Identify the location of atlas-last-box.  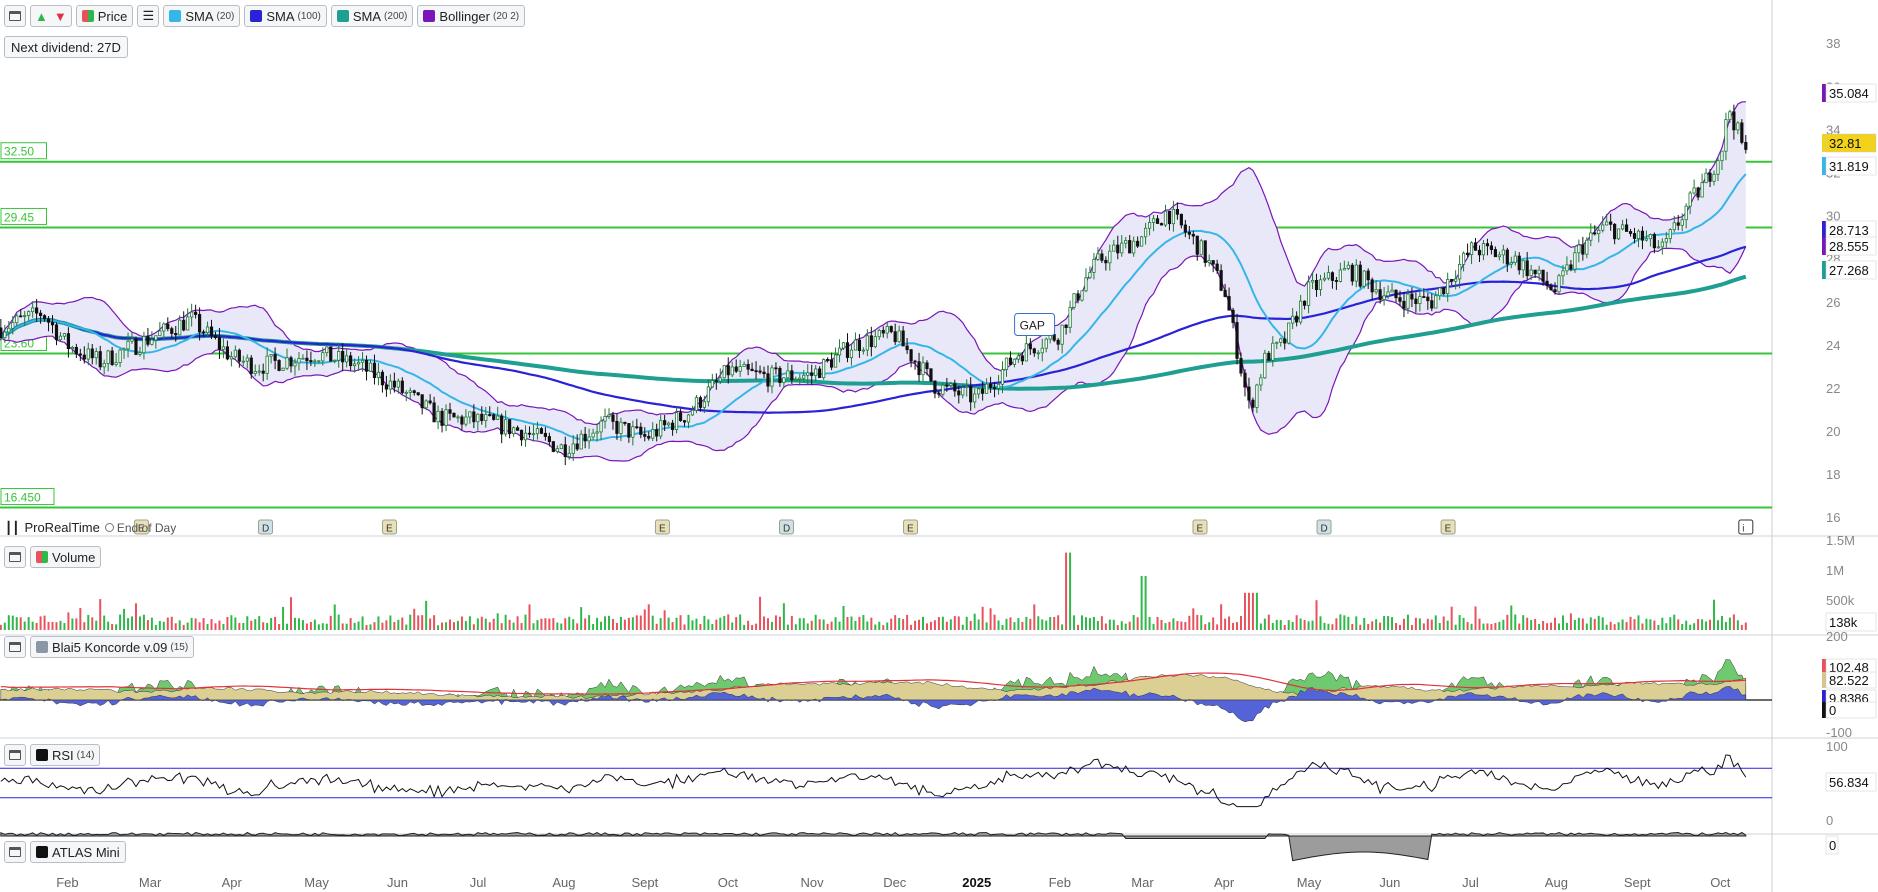
(1832, 845).